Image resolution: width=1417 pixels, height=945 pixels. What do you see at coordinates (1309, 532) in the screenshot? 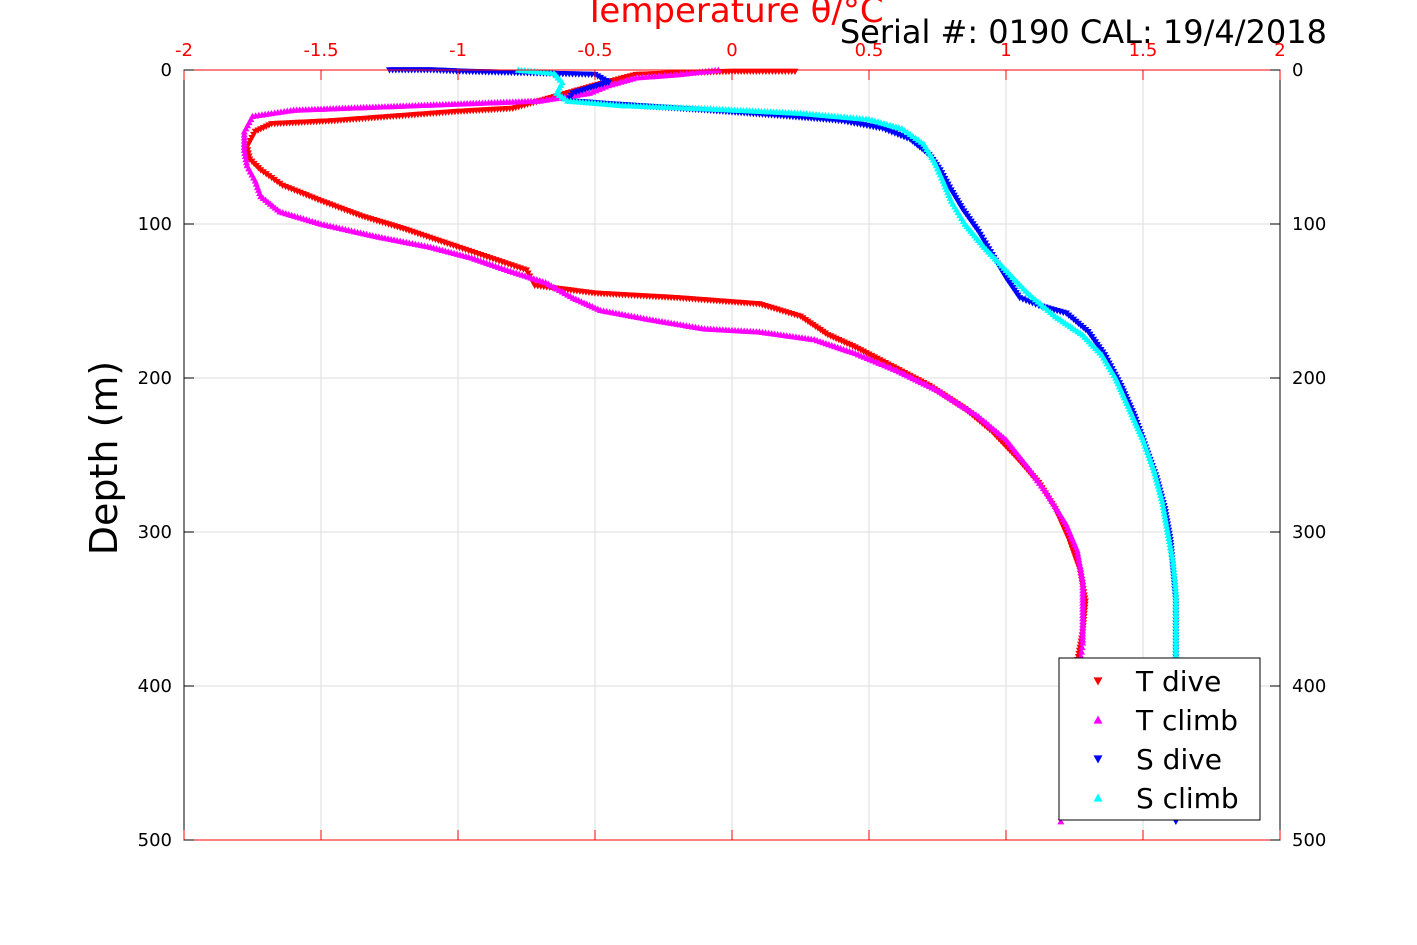
I see `y-tick-label-right: 300` at bounding box center [1309, 532].